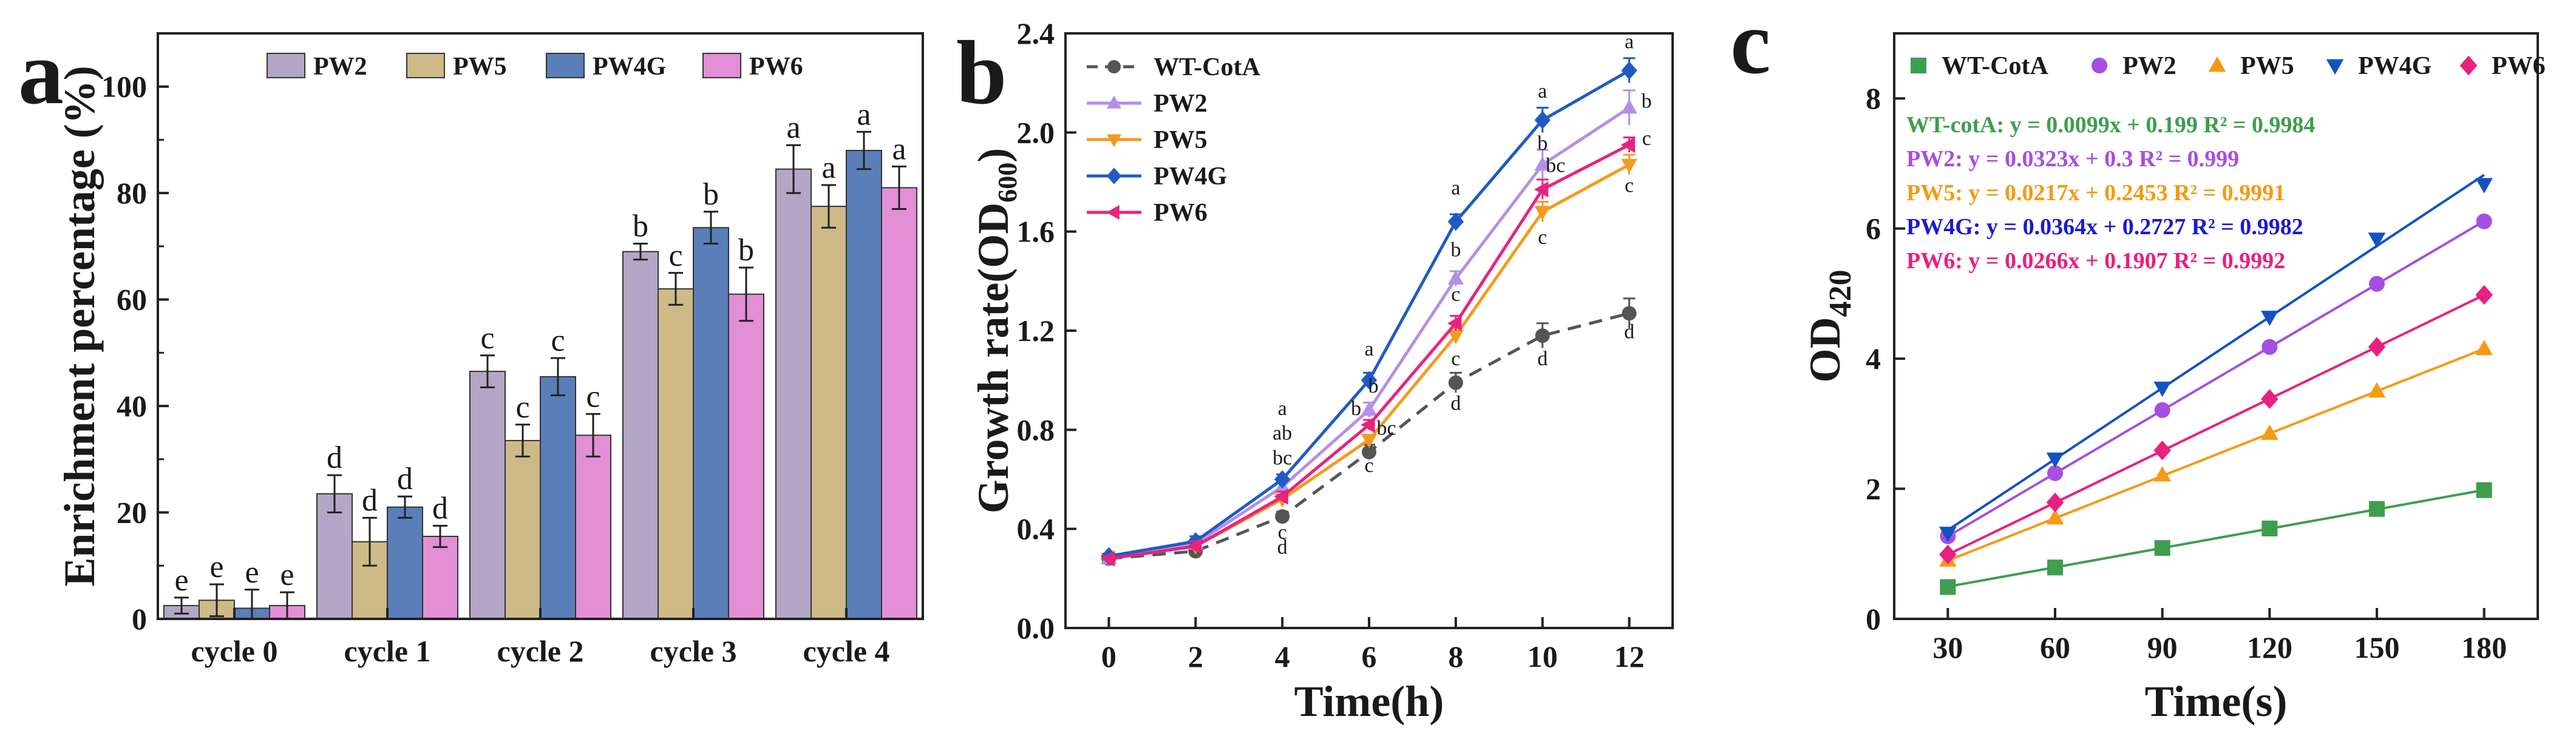 The width and height of the screenshot is (2576, 736). What do you see at coordinates (1369, 657) in the screenshot?
I see `chart-b-x-tick-label: 6` at bounding box center [1369, 657].